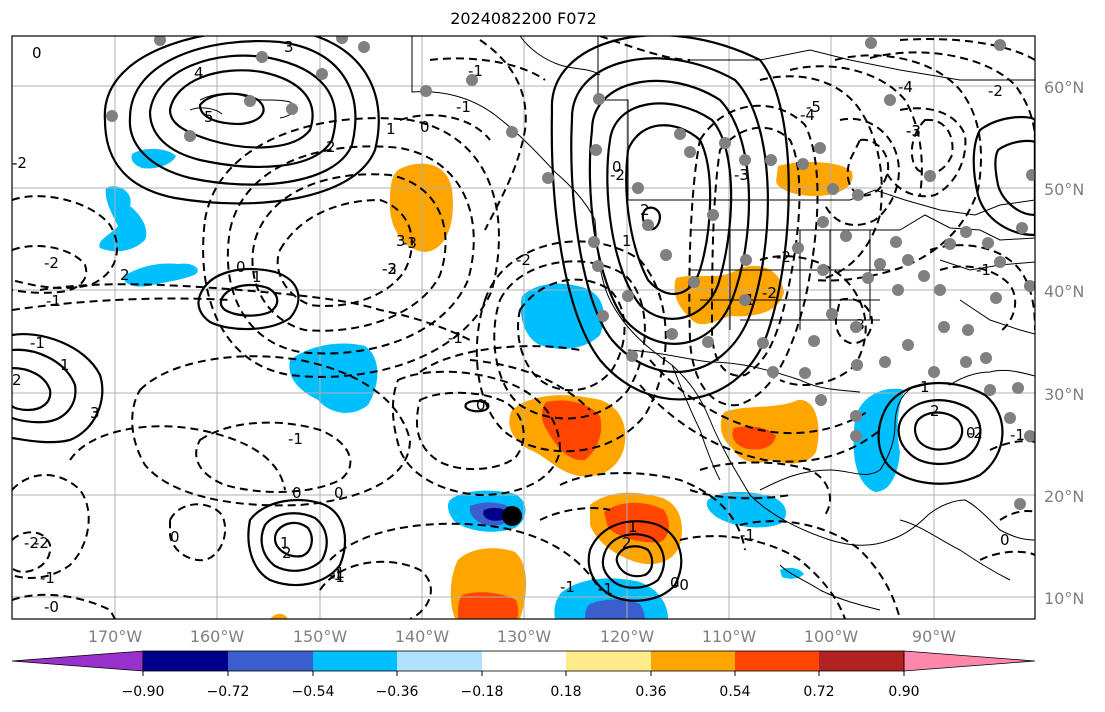 The height and width of the screenshot is (712, 1105). I want to click on colorbar-tick-label: −0.36, so click(397, 692).